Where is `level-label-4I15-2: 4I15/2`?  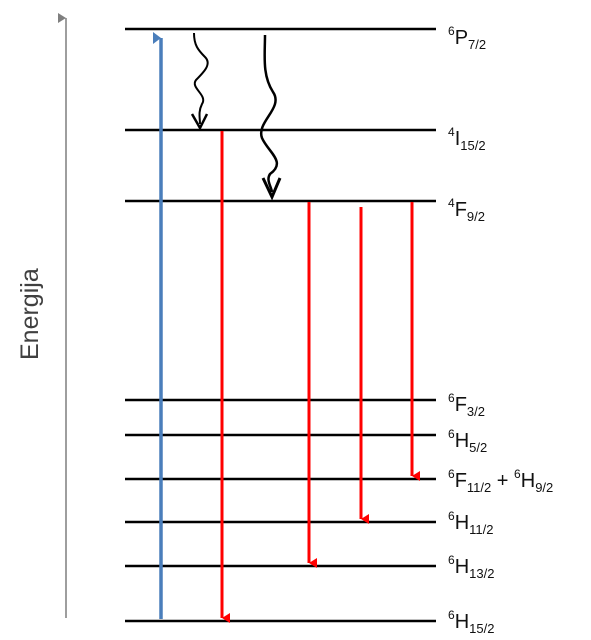
level-label-4I15-2: 4I15/2 is located at coordinates (467, 139).